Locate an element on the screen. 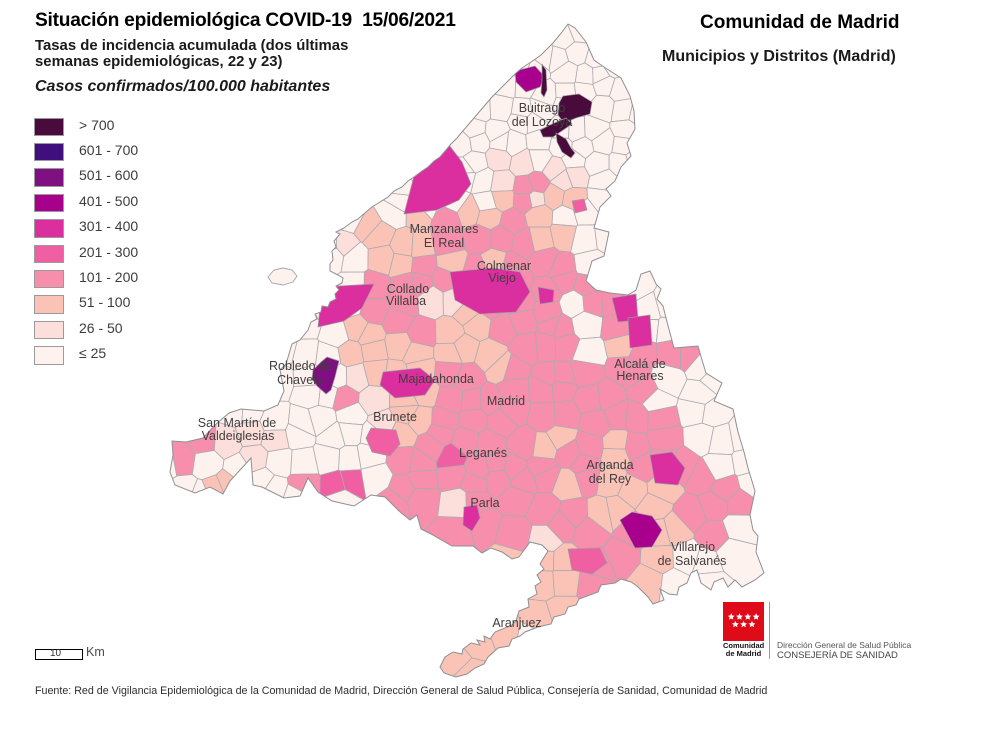 This screenshot has width=1004, height=737. svg-text: Brunete is located at coordinates (395, 417).